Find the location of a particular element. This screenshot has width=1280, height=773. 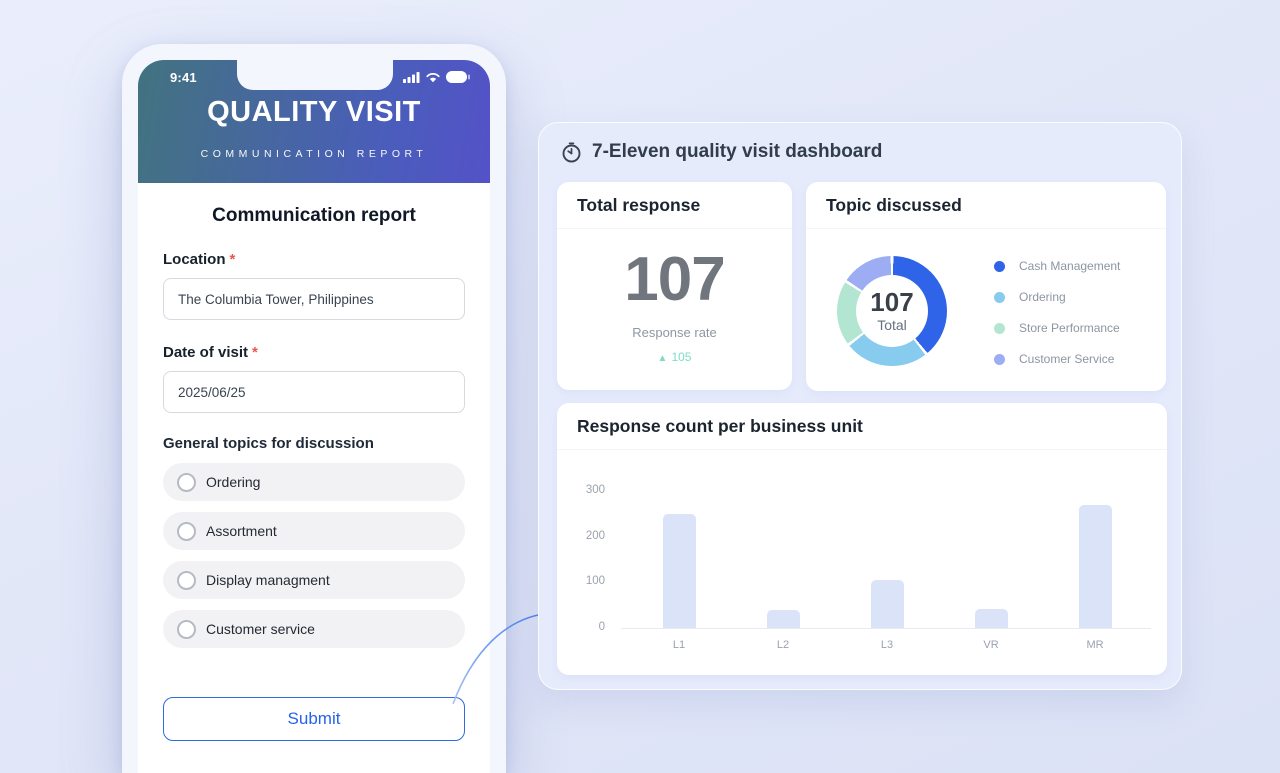

app-title: QUALITY VISIT is located at coordinates (314, 112).